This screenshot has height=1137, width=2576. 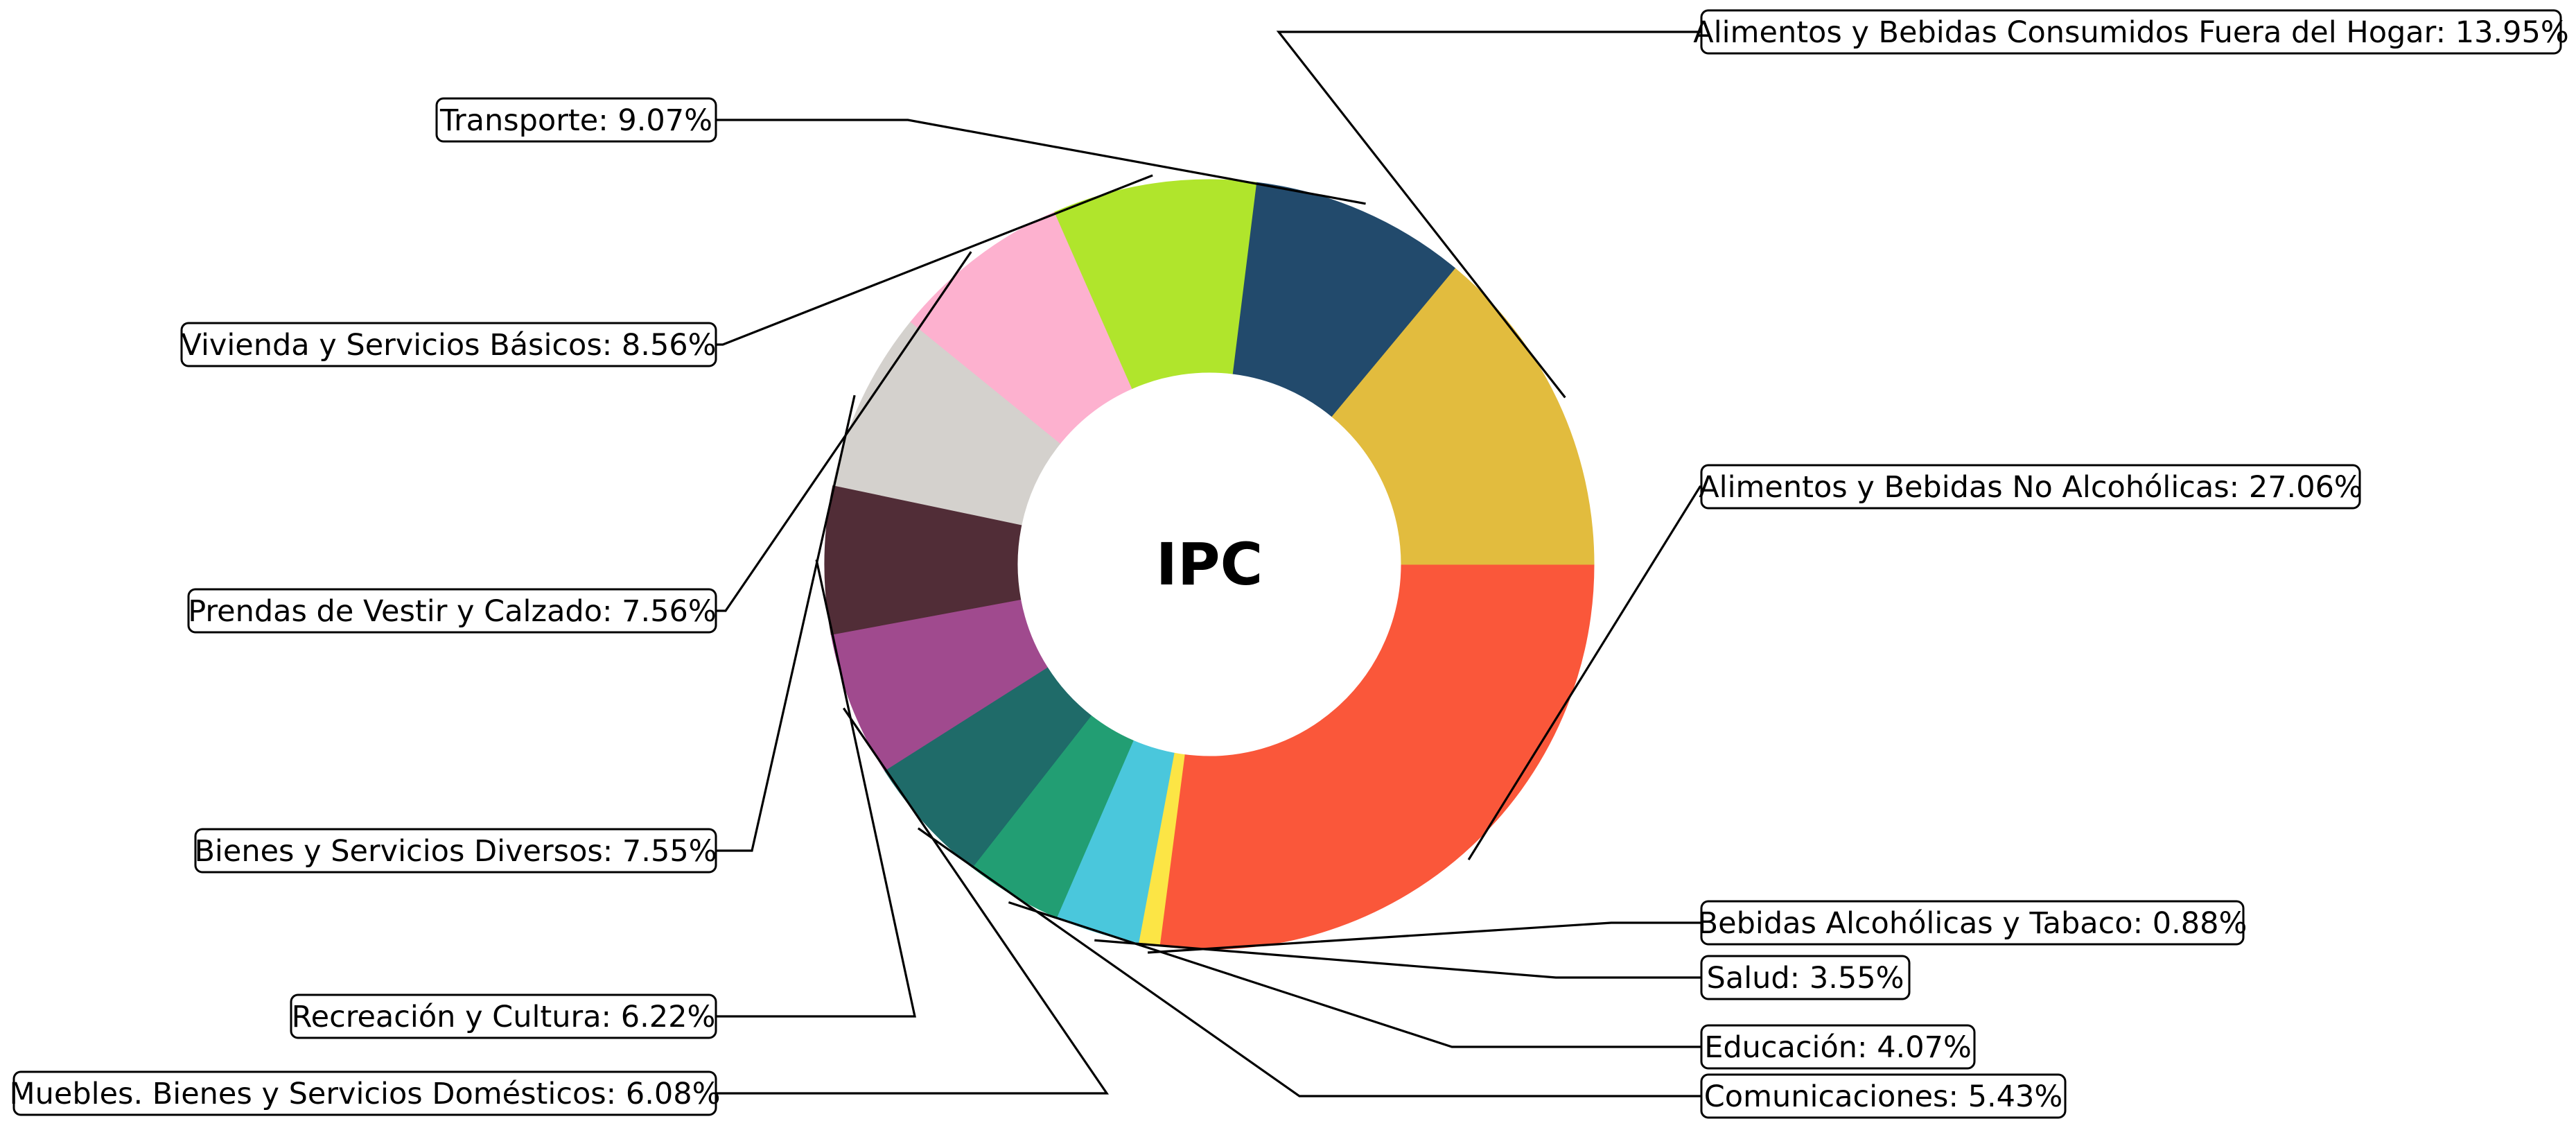 I want to click on chart-title: IPC, so click(x=1209, y=564).